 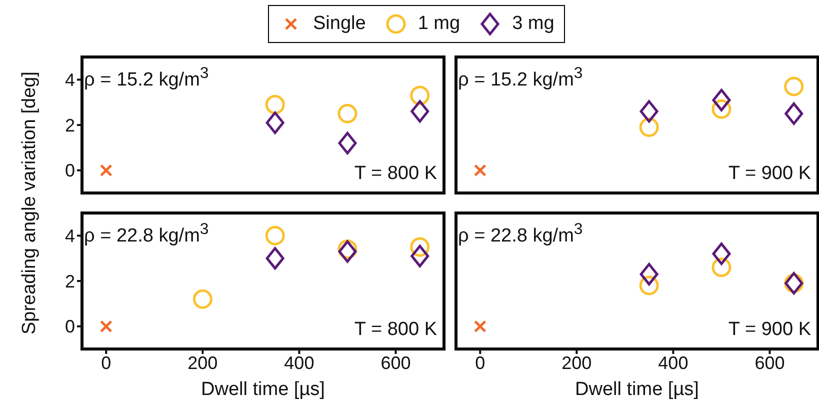 I want to click on y-axis-title: Spreading angle variation [deg], so click(x=30, y=203).